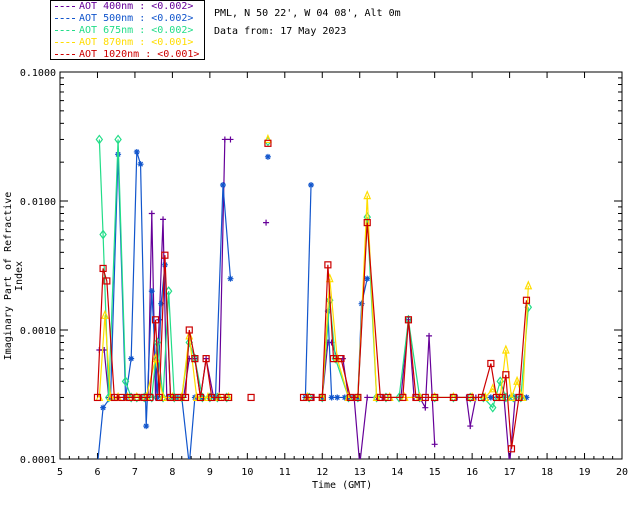  What do you see at coordinates (472, 472) in the screenshot?
I see `x-tick-label: 16` at bounding box center [472, 472].